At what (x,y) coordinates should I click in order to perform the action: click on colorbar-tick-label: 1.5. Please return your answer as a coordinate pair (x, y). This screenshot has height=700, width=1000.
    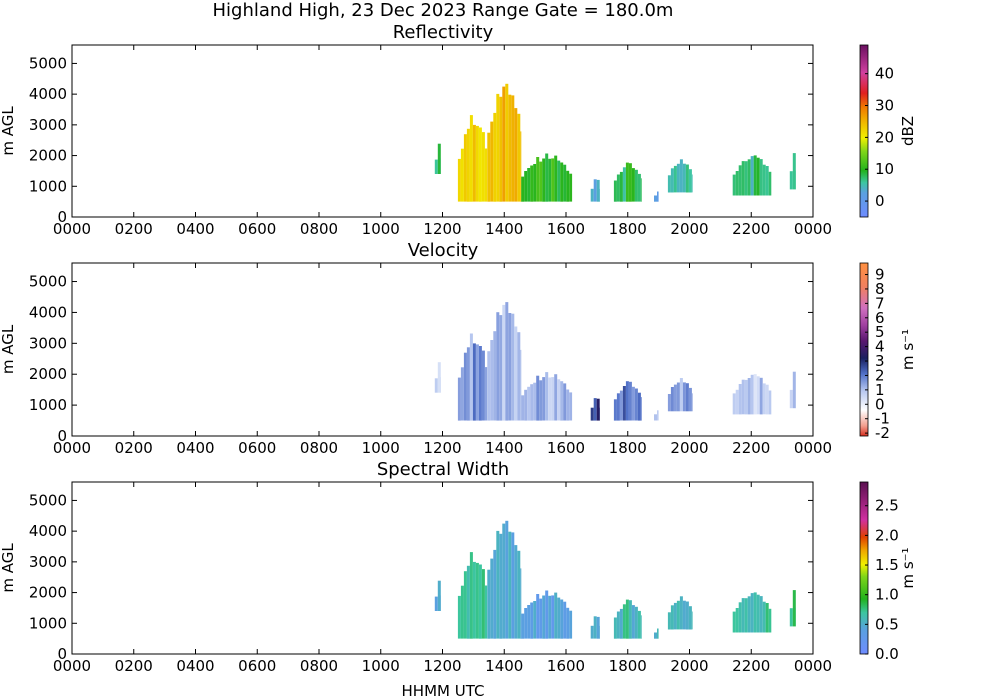
    Looking at the image, I should click on (887, 565).